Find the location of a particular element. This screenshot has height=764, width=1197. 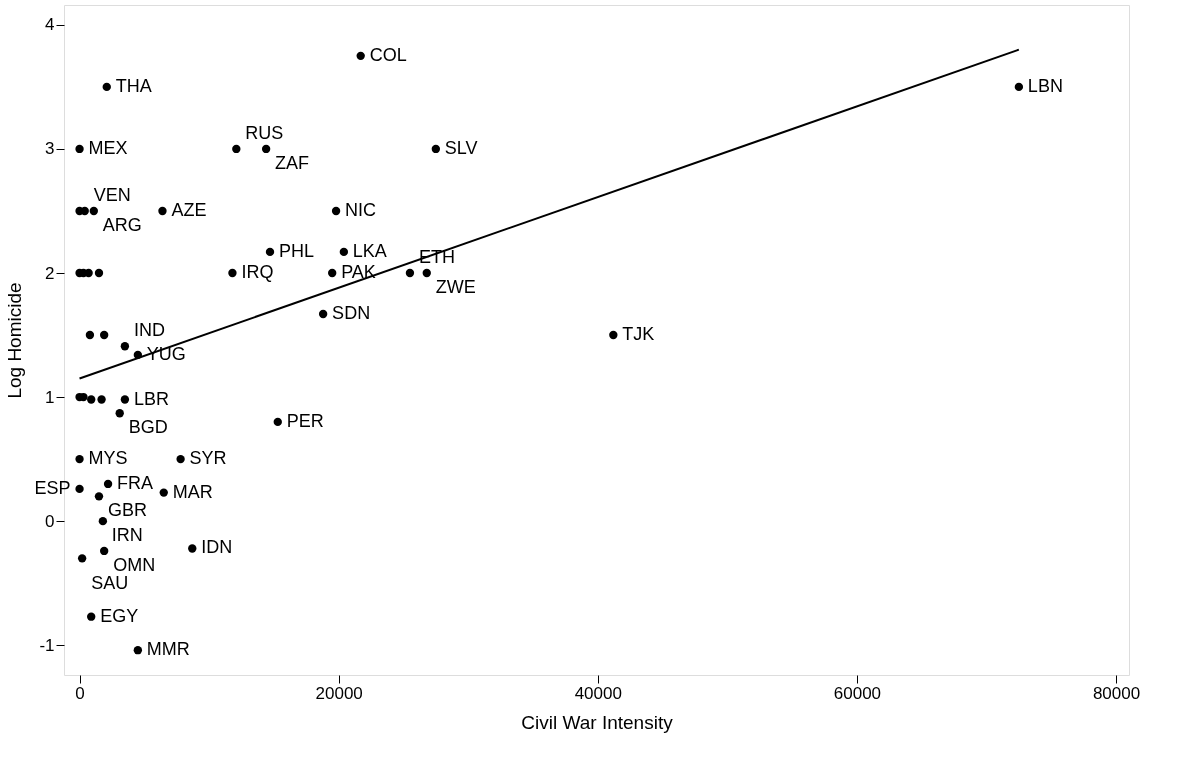

y-tick-label: 4 is located at coordinates (50, 25).